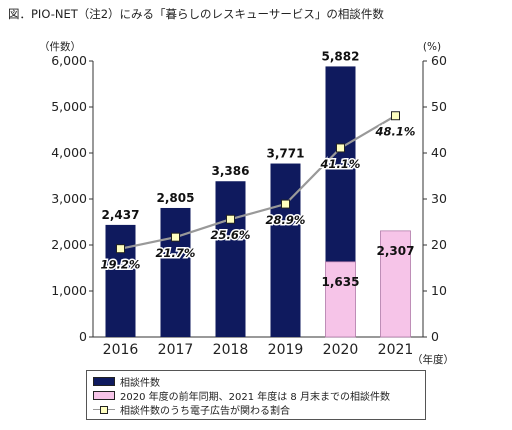 The height and width of the screenshot is (430, 512). Describe the element at coordinates (140, 383) in the screenshot. I see `legend-label: 相談件数` at that location.